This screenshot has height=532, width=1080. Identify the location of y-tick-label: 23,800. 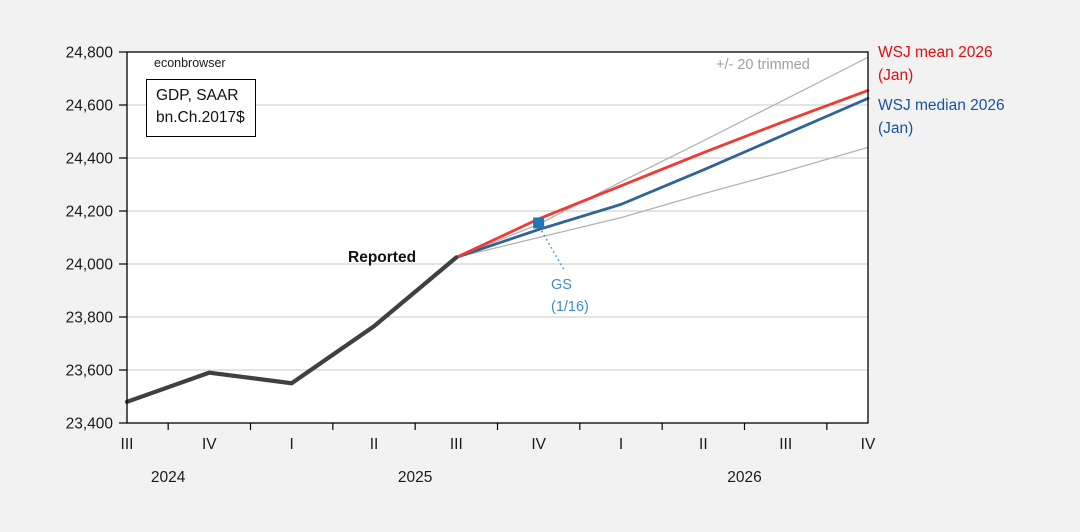
(90, 318).